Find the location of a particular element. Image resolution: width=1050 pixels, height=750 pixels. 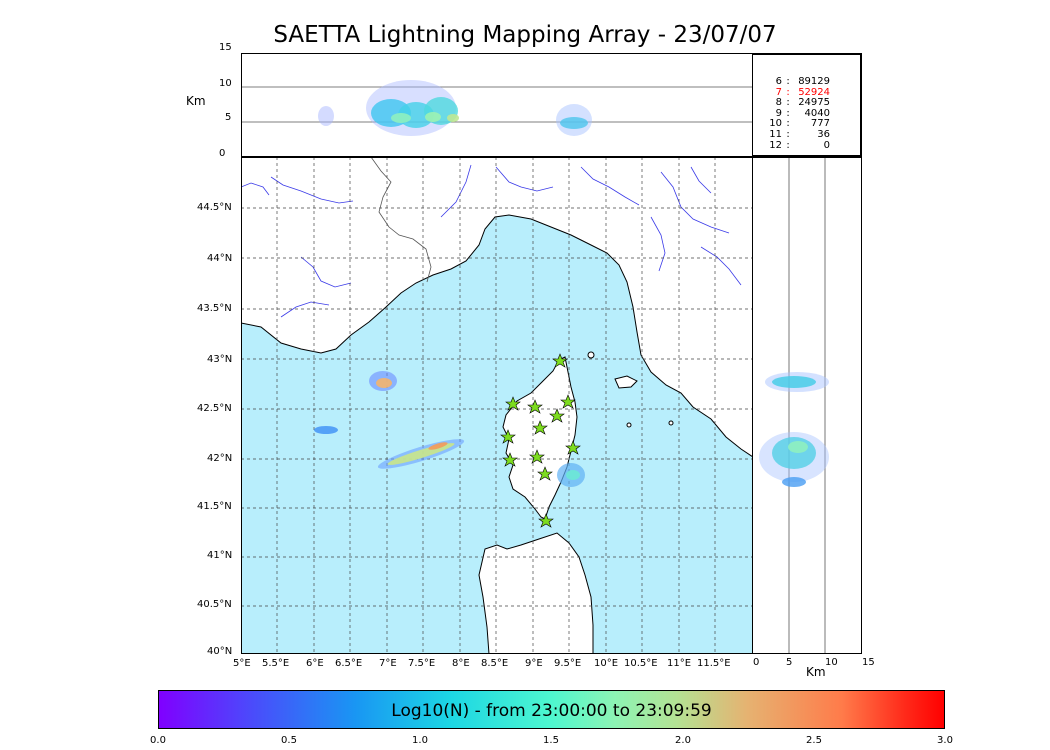

sardinia is located at coordinates (536, 593).